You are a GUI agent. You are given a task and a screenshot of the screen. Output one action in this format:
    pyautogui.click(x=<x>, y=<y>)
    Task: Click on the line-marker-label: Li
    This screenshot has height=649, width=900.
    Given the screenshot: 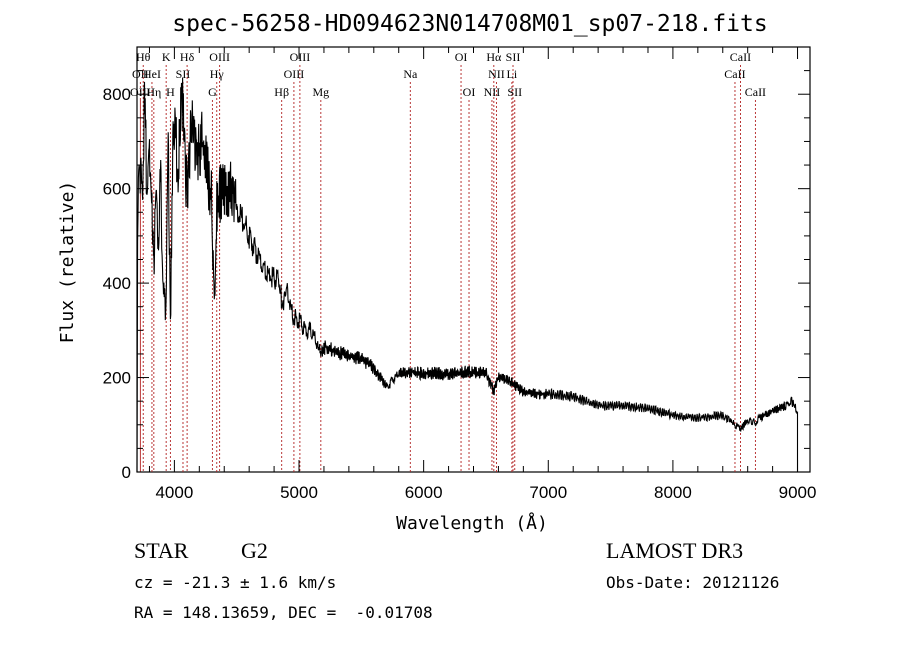 What is the action you would take?
    pyautogui.click(x=512, y=74)
    